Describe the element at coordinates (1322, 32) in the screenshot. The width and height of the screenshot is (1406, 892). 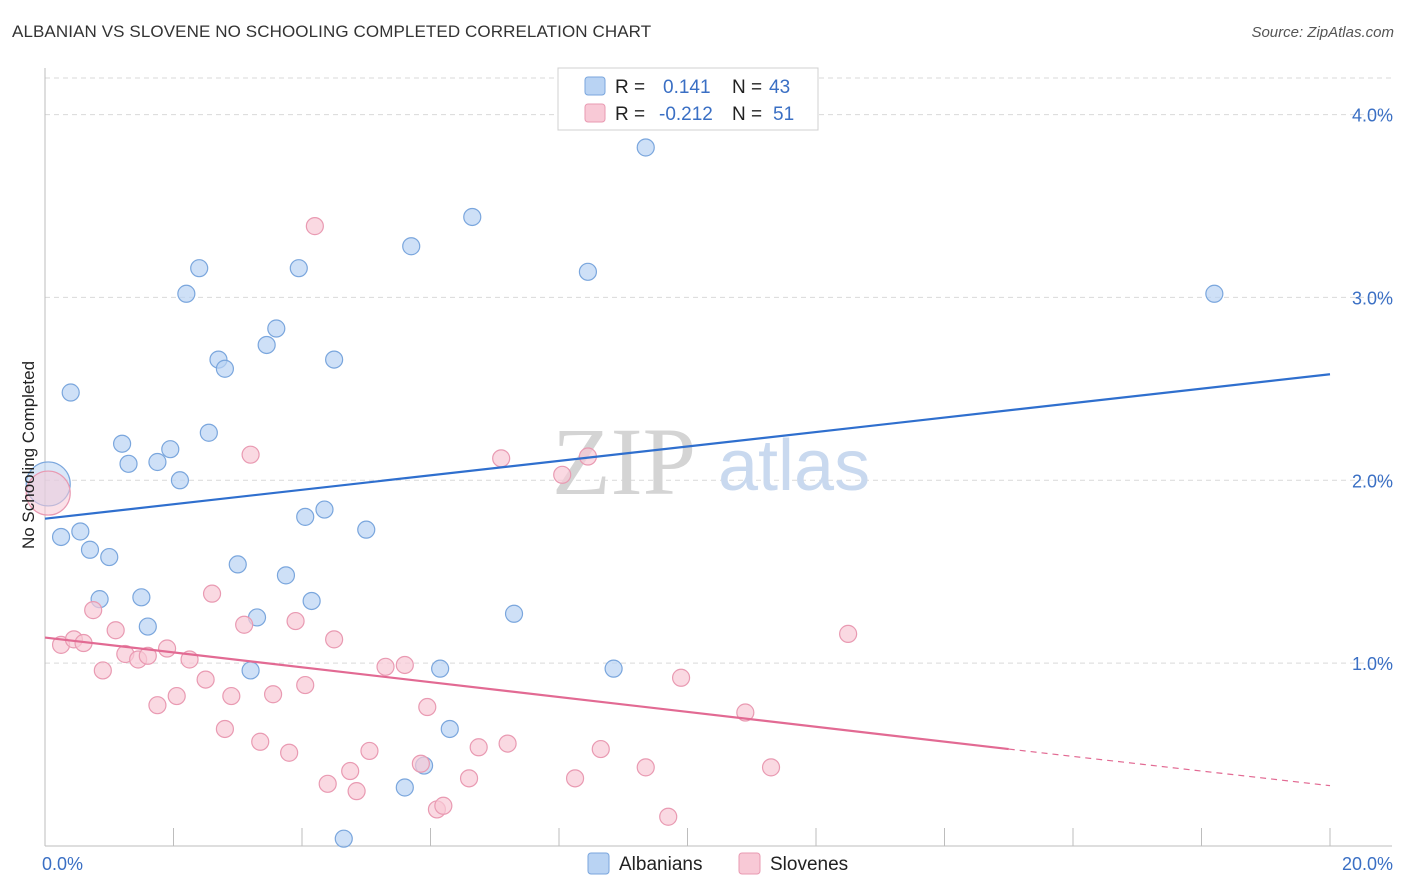
I see `source-credit: Source: ZipAtlas.com` at that location.